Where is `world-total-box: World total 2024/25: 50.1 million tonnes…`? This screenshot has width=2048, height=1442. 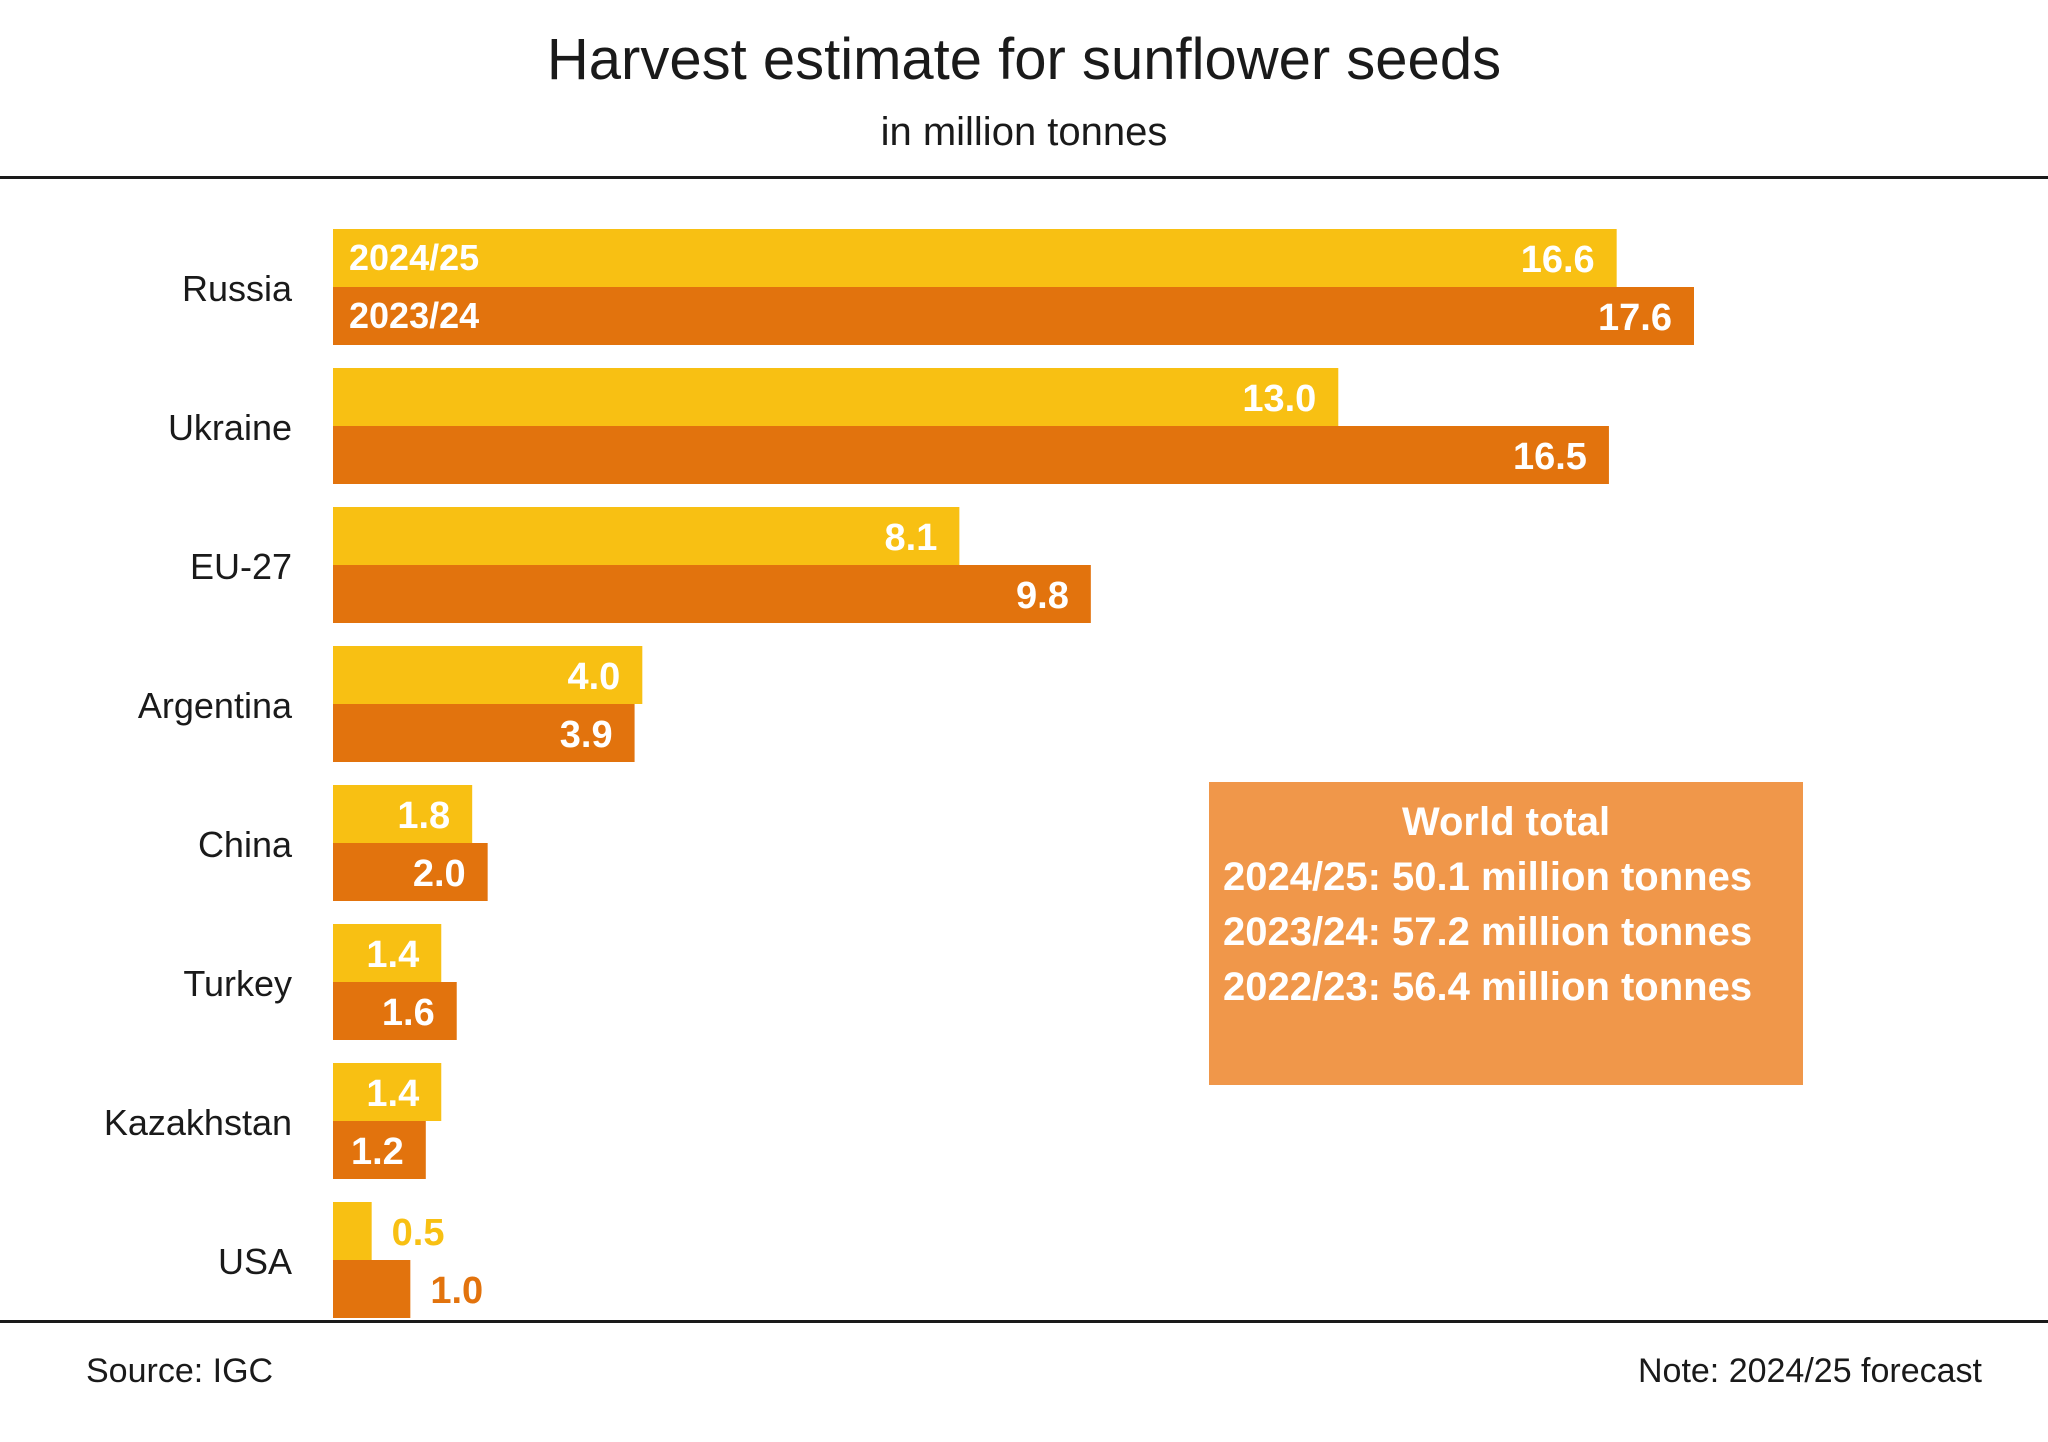 world-total-box: World total 2024/25: 50.1 million tonnes… is located at coordinates (1506, 933).